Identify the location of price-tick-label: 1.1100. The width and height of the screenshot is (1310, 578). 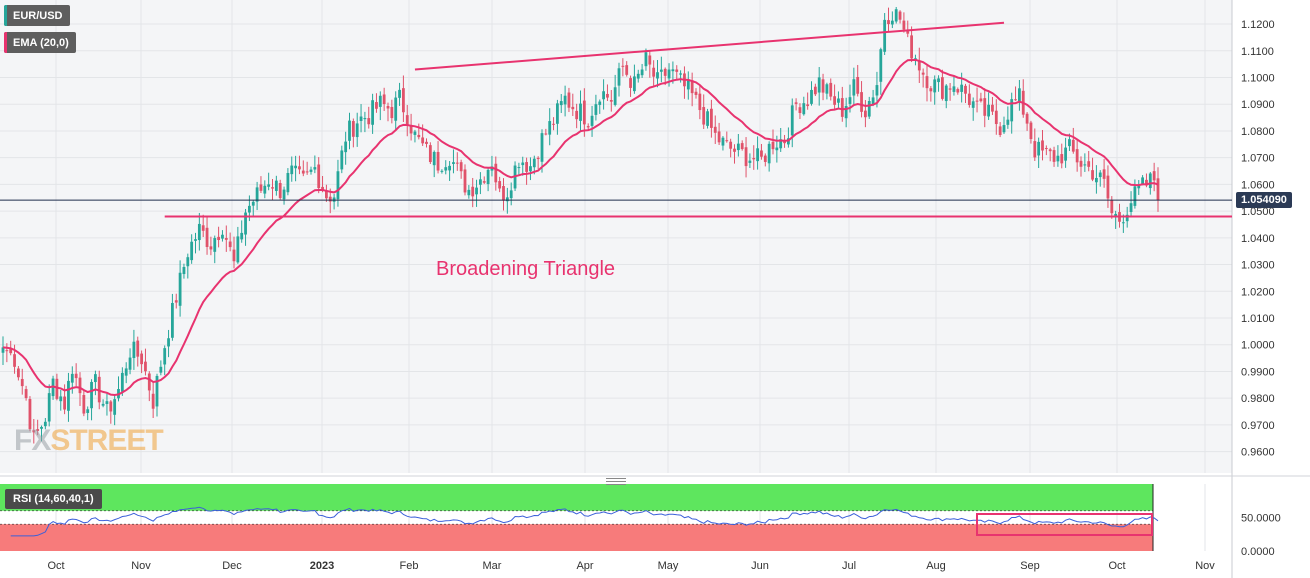
(1257, 52).